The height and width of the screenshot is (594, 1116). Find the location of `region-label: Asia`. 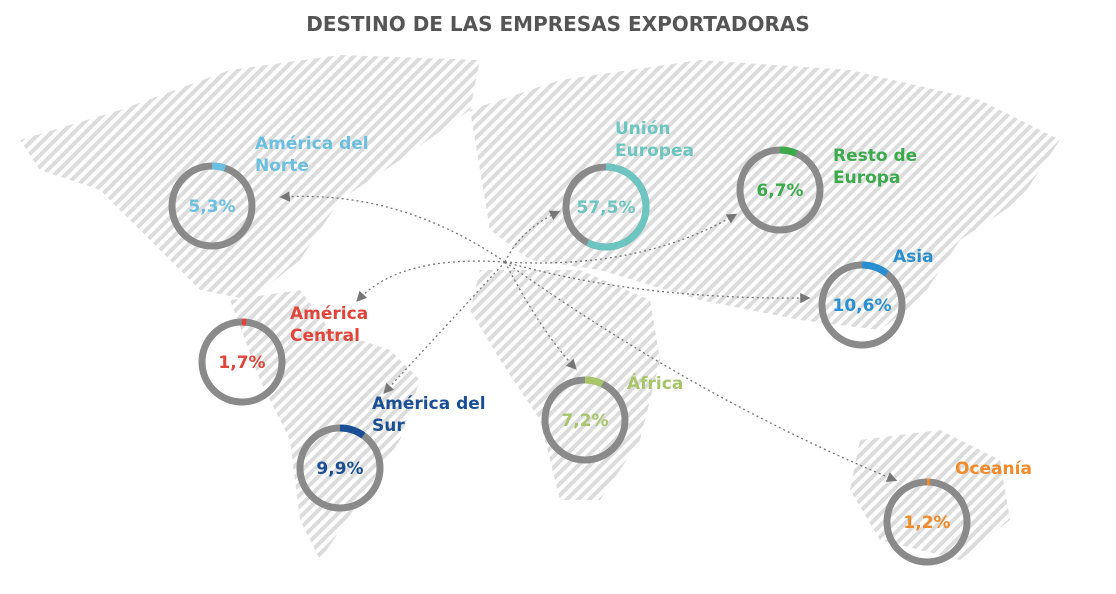

region-label: Asia is located at coordinates (913, 257).